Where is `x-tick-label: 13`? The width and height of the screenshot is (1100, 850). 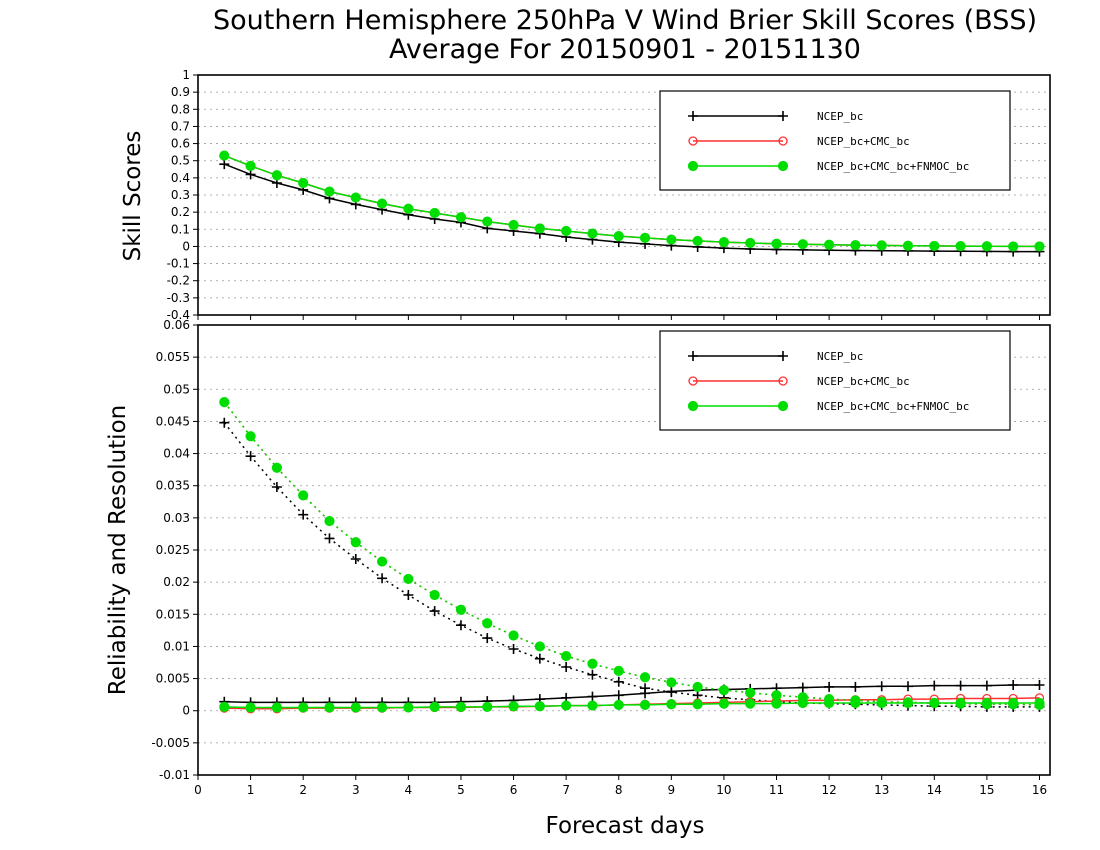 x-tick-label: 13 is located at coordinates (881, 790).